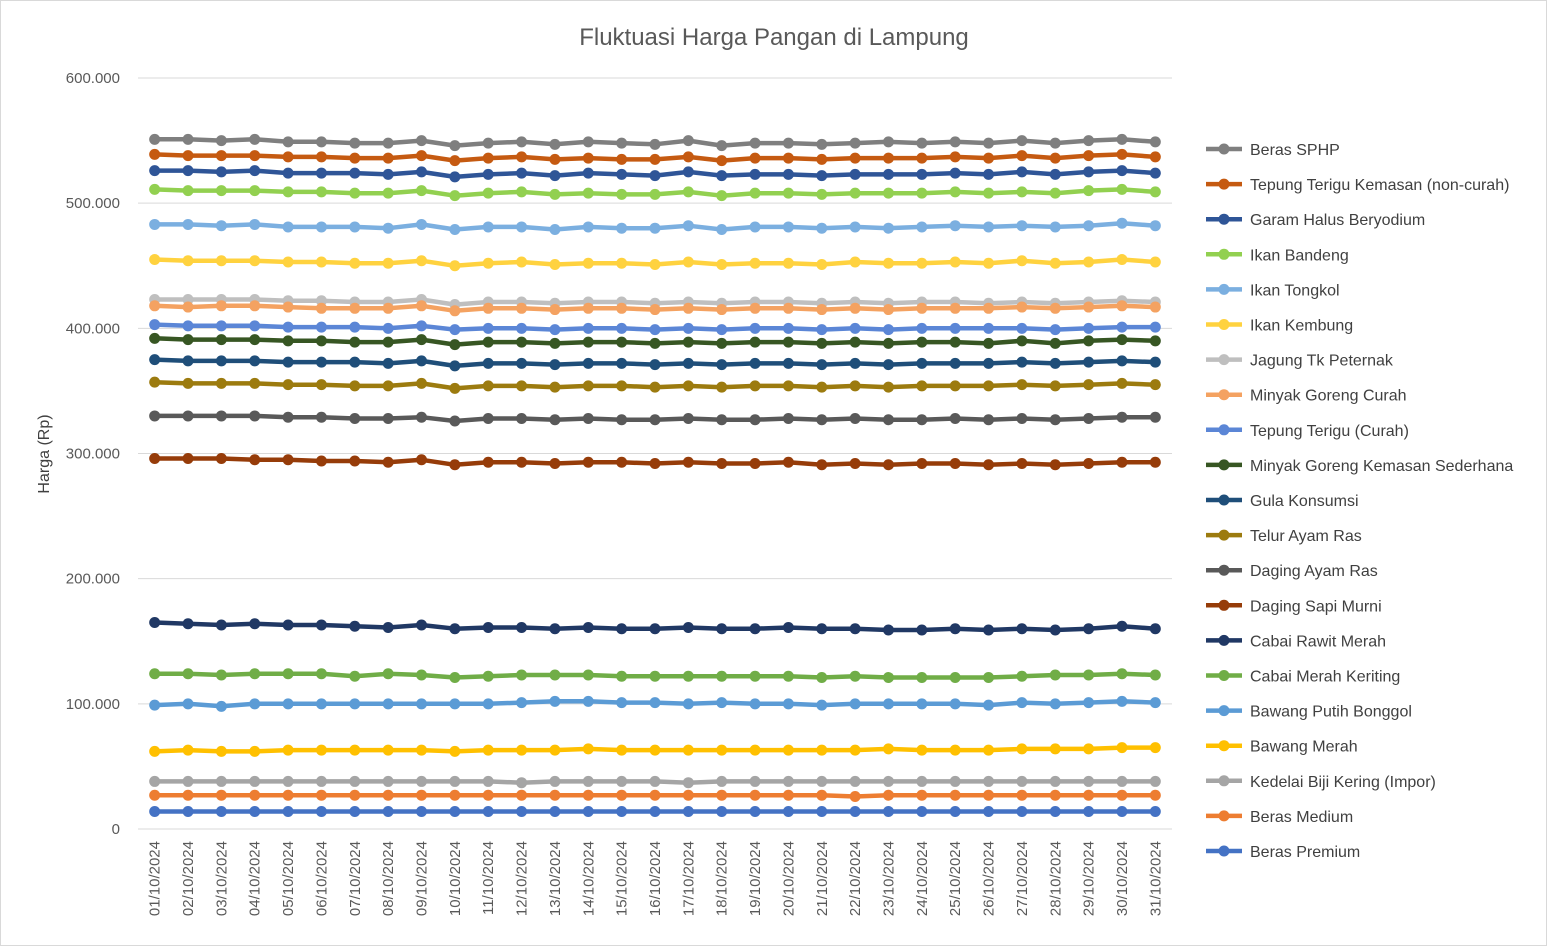 The height and width of the screenshot is (946, 1547). Describe the element at coordinates (221, 878) in the screenshot. I see `x-tick-label: 03/10/2024` at that location.